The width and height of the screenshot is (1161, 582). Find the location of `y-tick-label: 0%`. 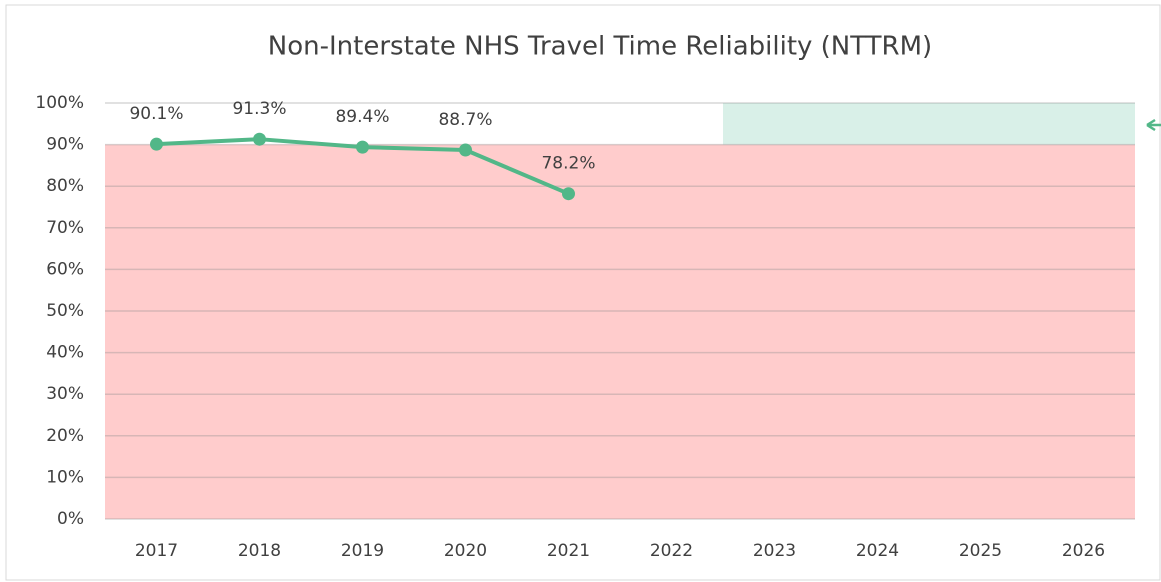

y-tick-label: 0% is located at coordinates (70, 519).